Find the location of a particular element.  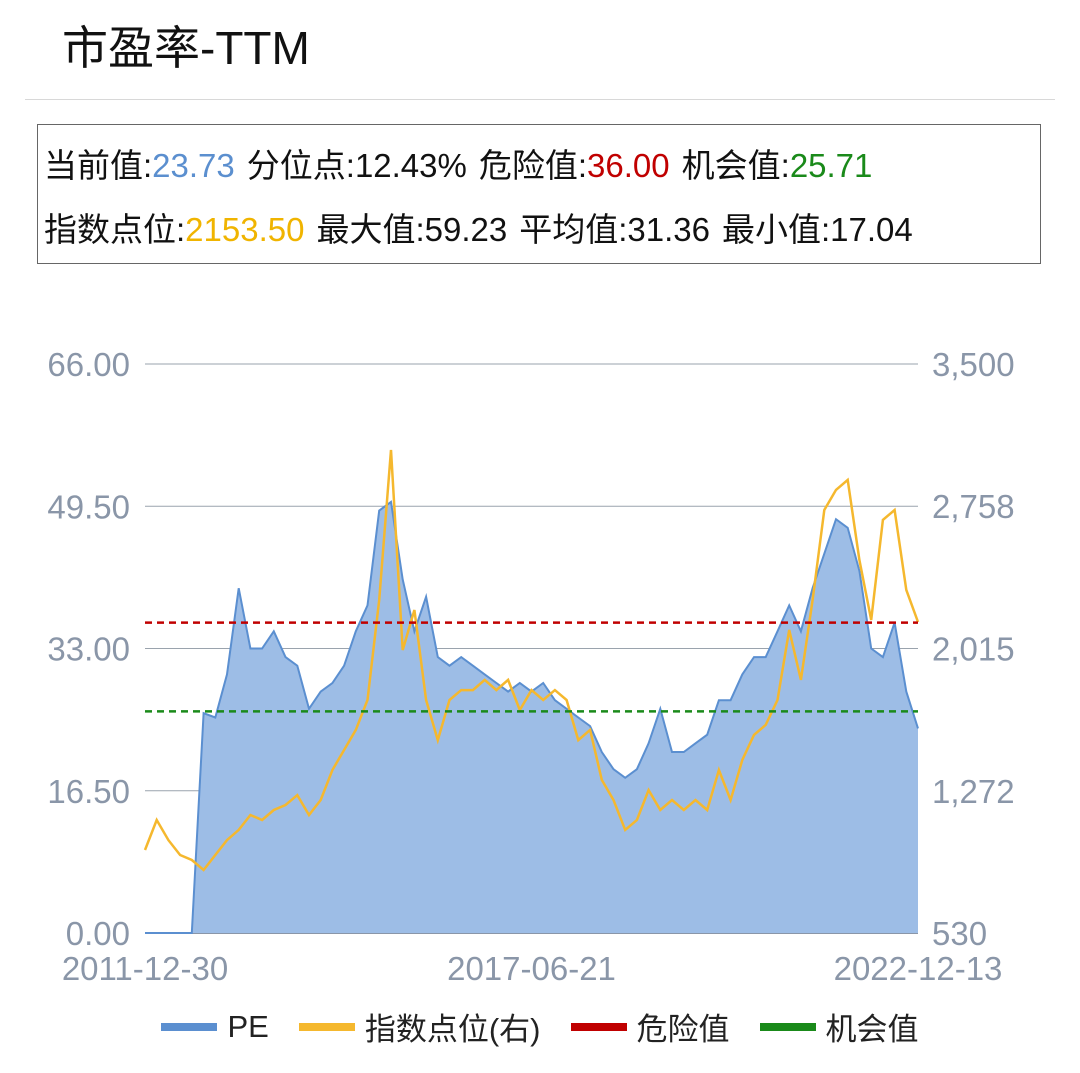

legend: PE 指数点位(右) 危险值 机会值 is located at coordinates (540, 1026).